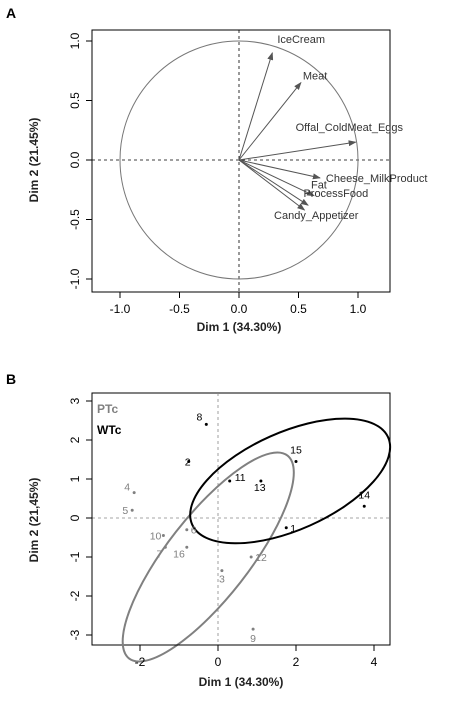 Image resolution: width=474 pixels, height=723 pixels. I want to click on panel-a-x-tick-label: 0.5, so click(298, 309).